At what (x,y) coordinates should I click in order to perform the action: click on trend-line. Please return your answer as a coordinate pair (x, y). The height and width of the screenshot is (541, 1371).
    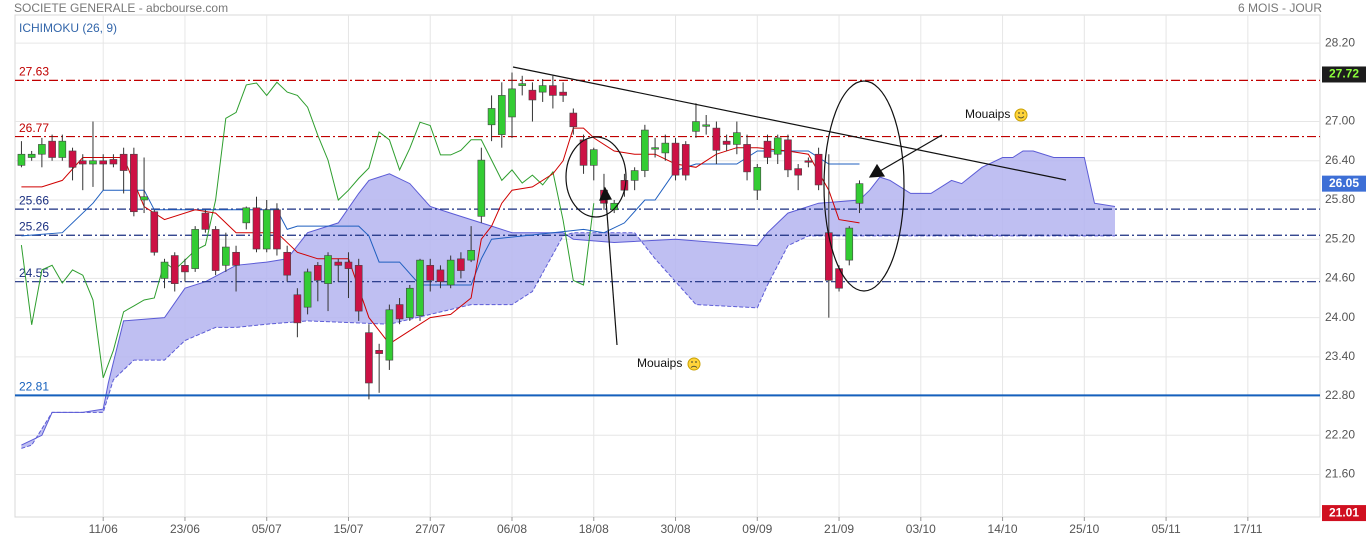
    Looking at the image, I should click on (789, 123).